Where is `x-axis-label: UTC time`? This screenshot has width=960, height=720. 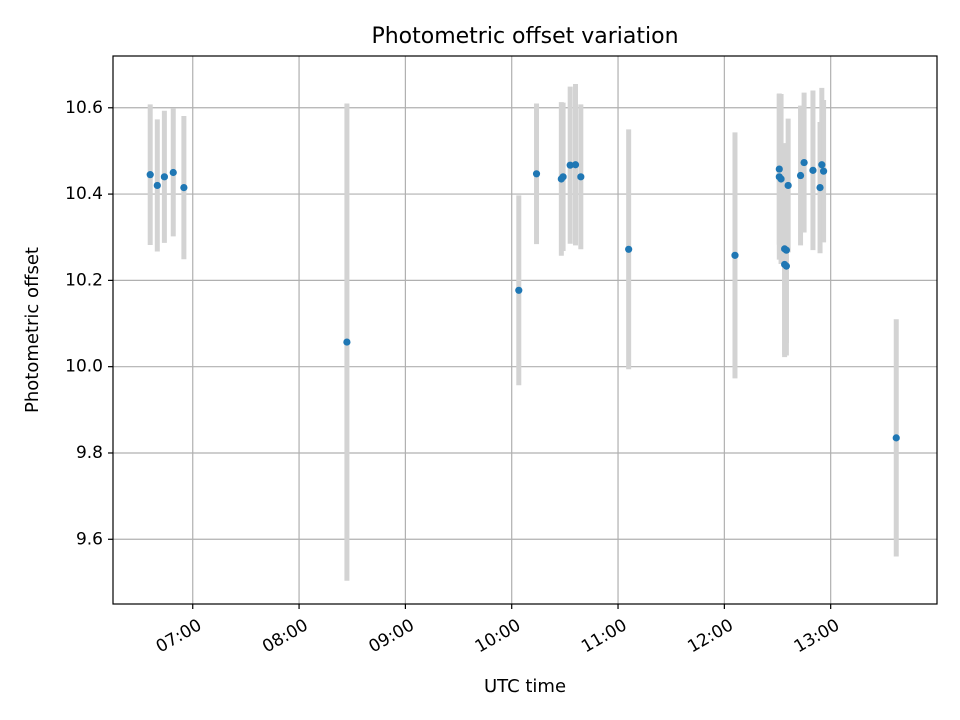 x-axis-label: UTC time is located at coordinates (525, 686).